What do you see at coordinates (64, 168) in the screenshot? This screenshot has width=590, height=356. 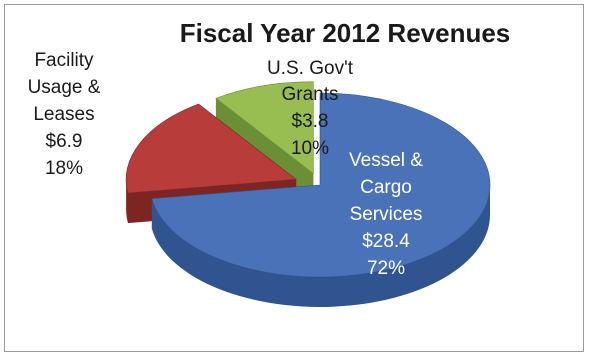 I see `slice-percent-label: 18%` at bounding box center [64, 168].